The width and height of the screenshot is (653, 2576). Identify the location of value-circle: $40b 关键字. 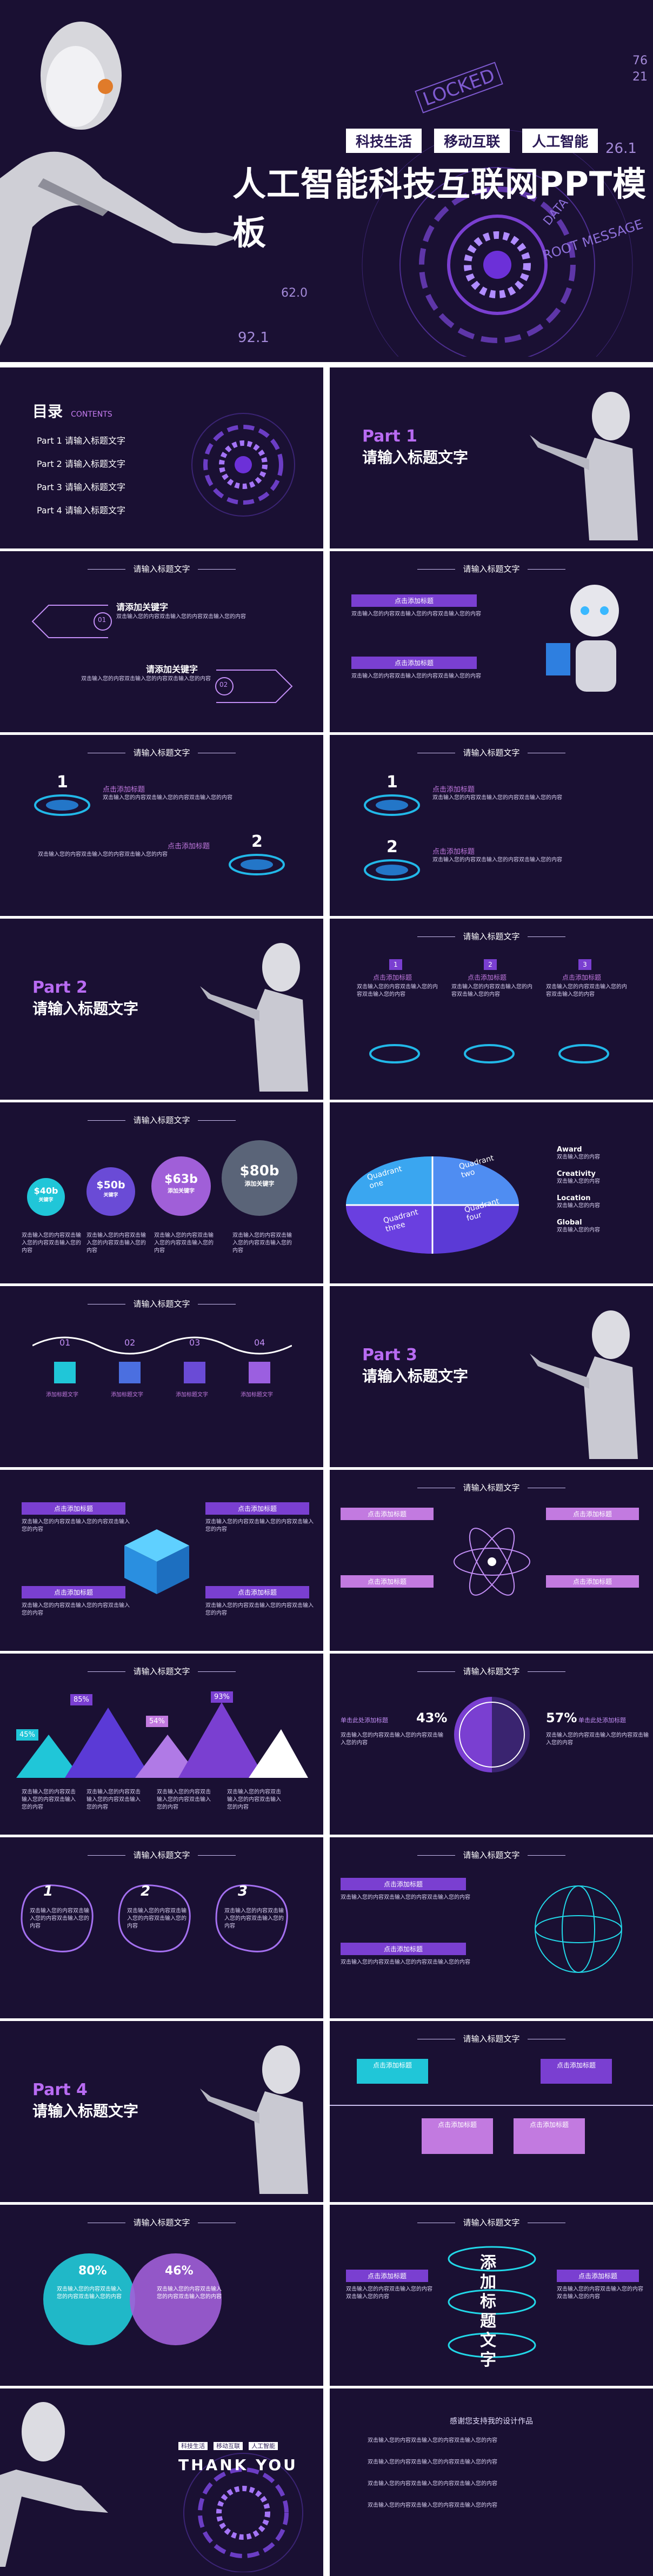
(46, 1197).